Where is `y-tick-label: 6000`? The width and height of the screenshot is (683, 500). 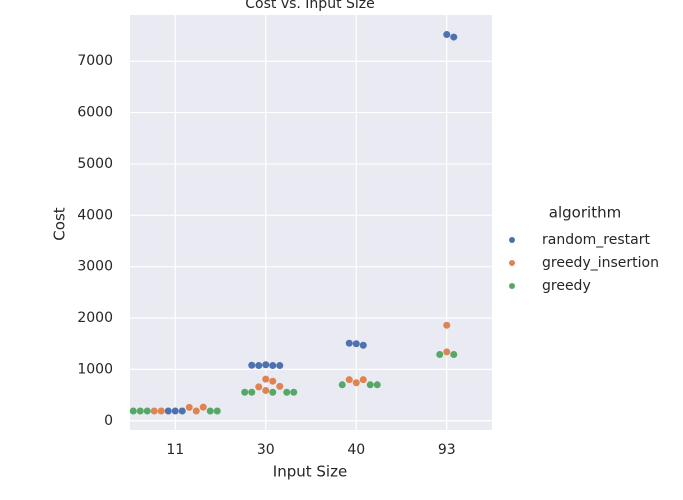 y-tick-label: 6000 is located at coordinates (95, 113).